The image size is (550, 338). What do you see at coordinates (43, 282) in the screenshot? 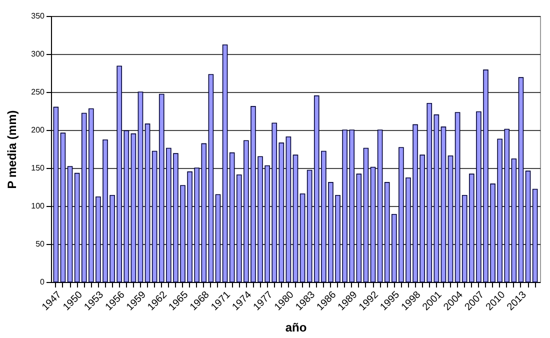
I see `y-tick-label: 0` at bounding box center [43, 282].